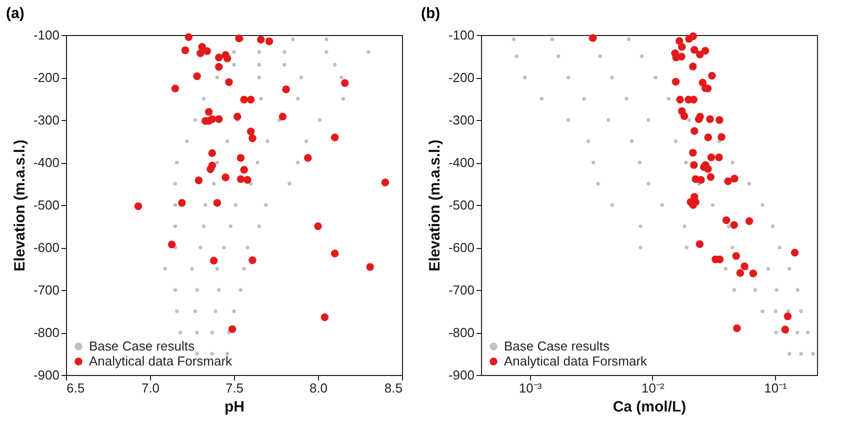 This screenshot has width=866, height=437. What do you see at coordinates (776, 388) in the screenshot?
I see `x-tick-label: 10⁻¹` at bounding box center [776, 388].